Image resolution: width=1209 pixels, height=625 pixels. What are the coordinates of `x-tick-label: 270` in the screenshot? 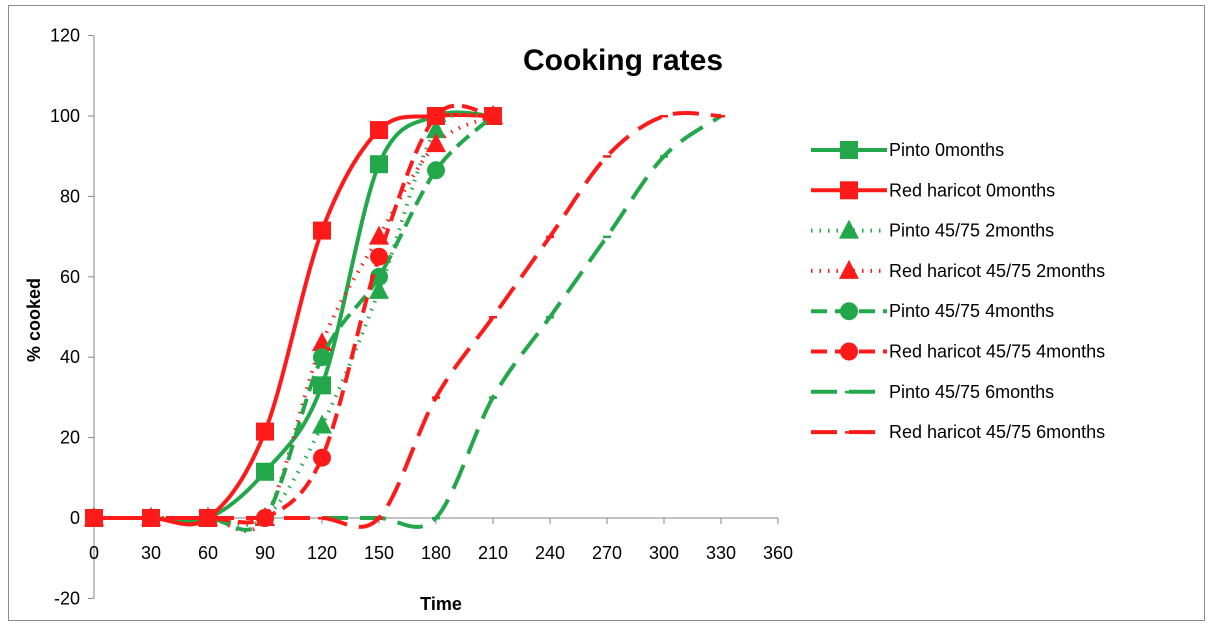 It's located at (607, 553).